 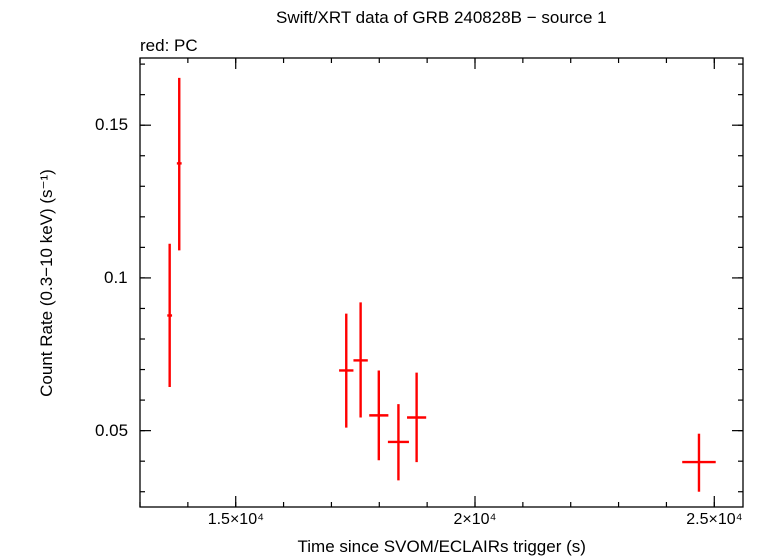 What do you see at coordinates (169, 45) in the screenshot?
I see `chart-subtitle: red: PC` at bounding box center [169, 45].